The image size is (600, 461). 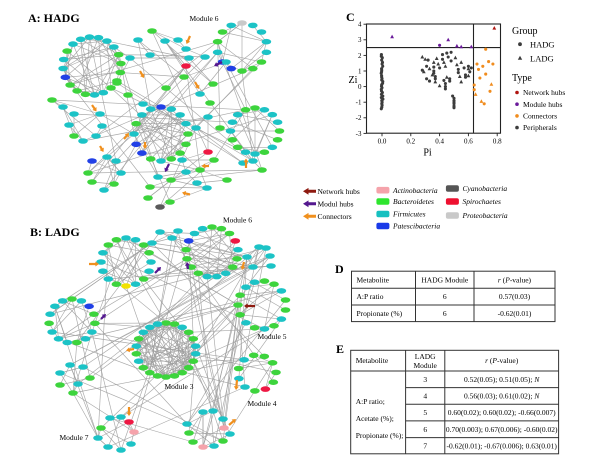 What do you see at coordinates (353, 80) in the screenshot?
I see `svg-text: Zi` at bounding box center [353, 80].